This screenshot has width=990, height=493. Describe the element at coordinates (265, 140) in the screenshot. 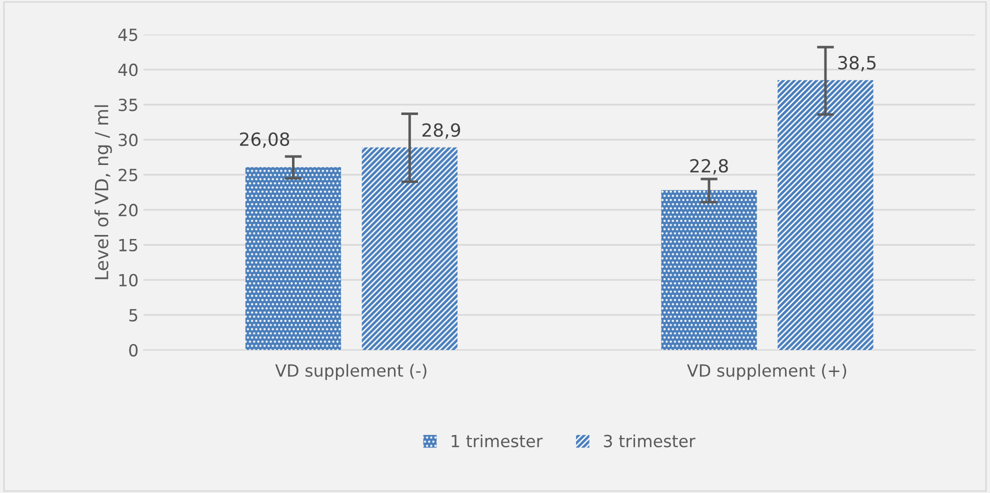

I see `data-label: 26,08` at that location.